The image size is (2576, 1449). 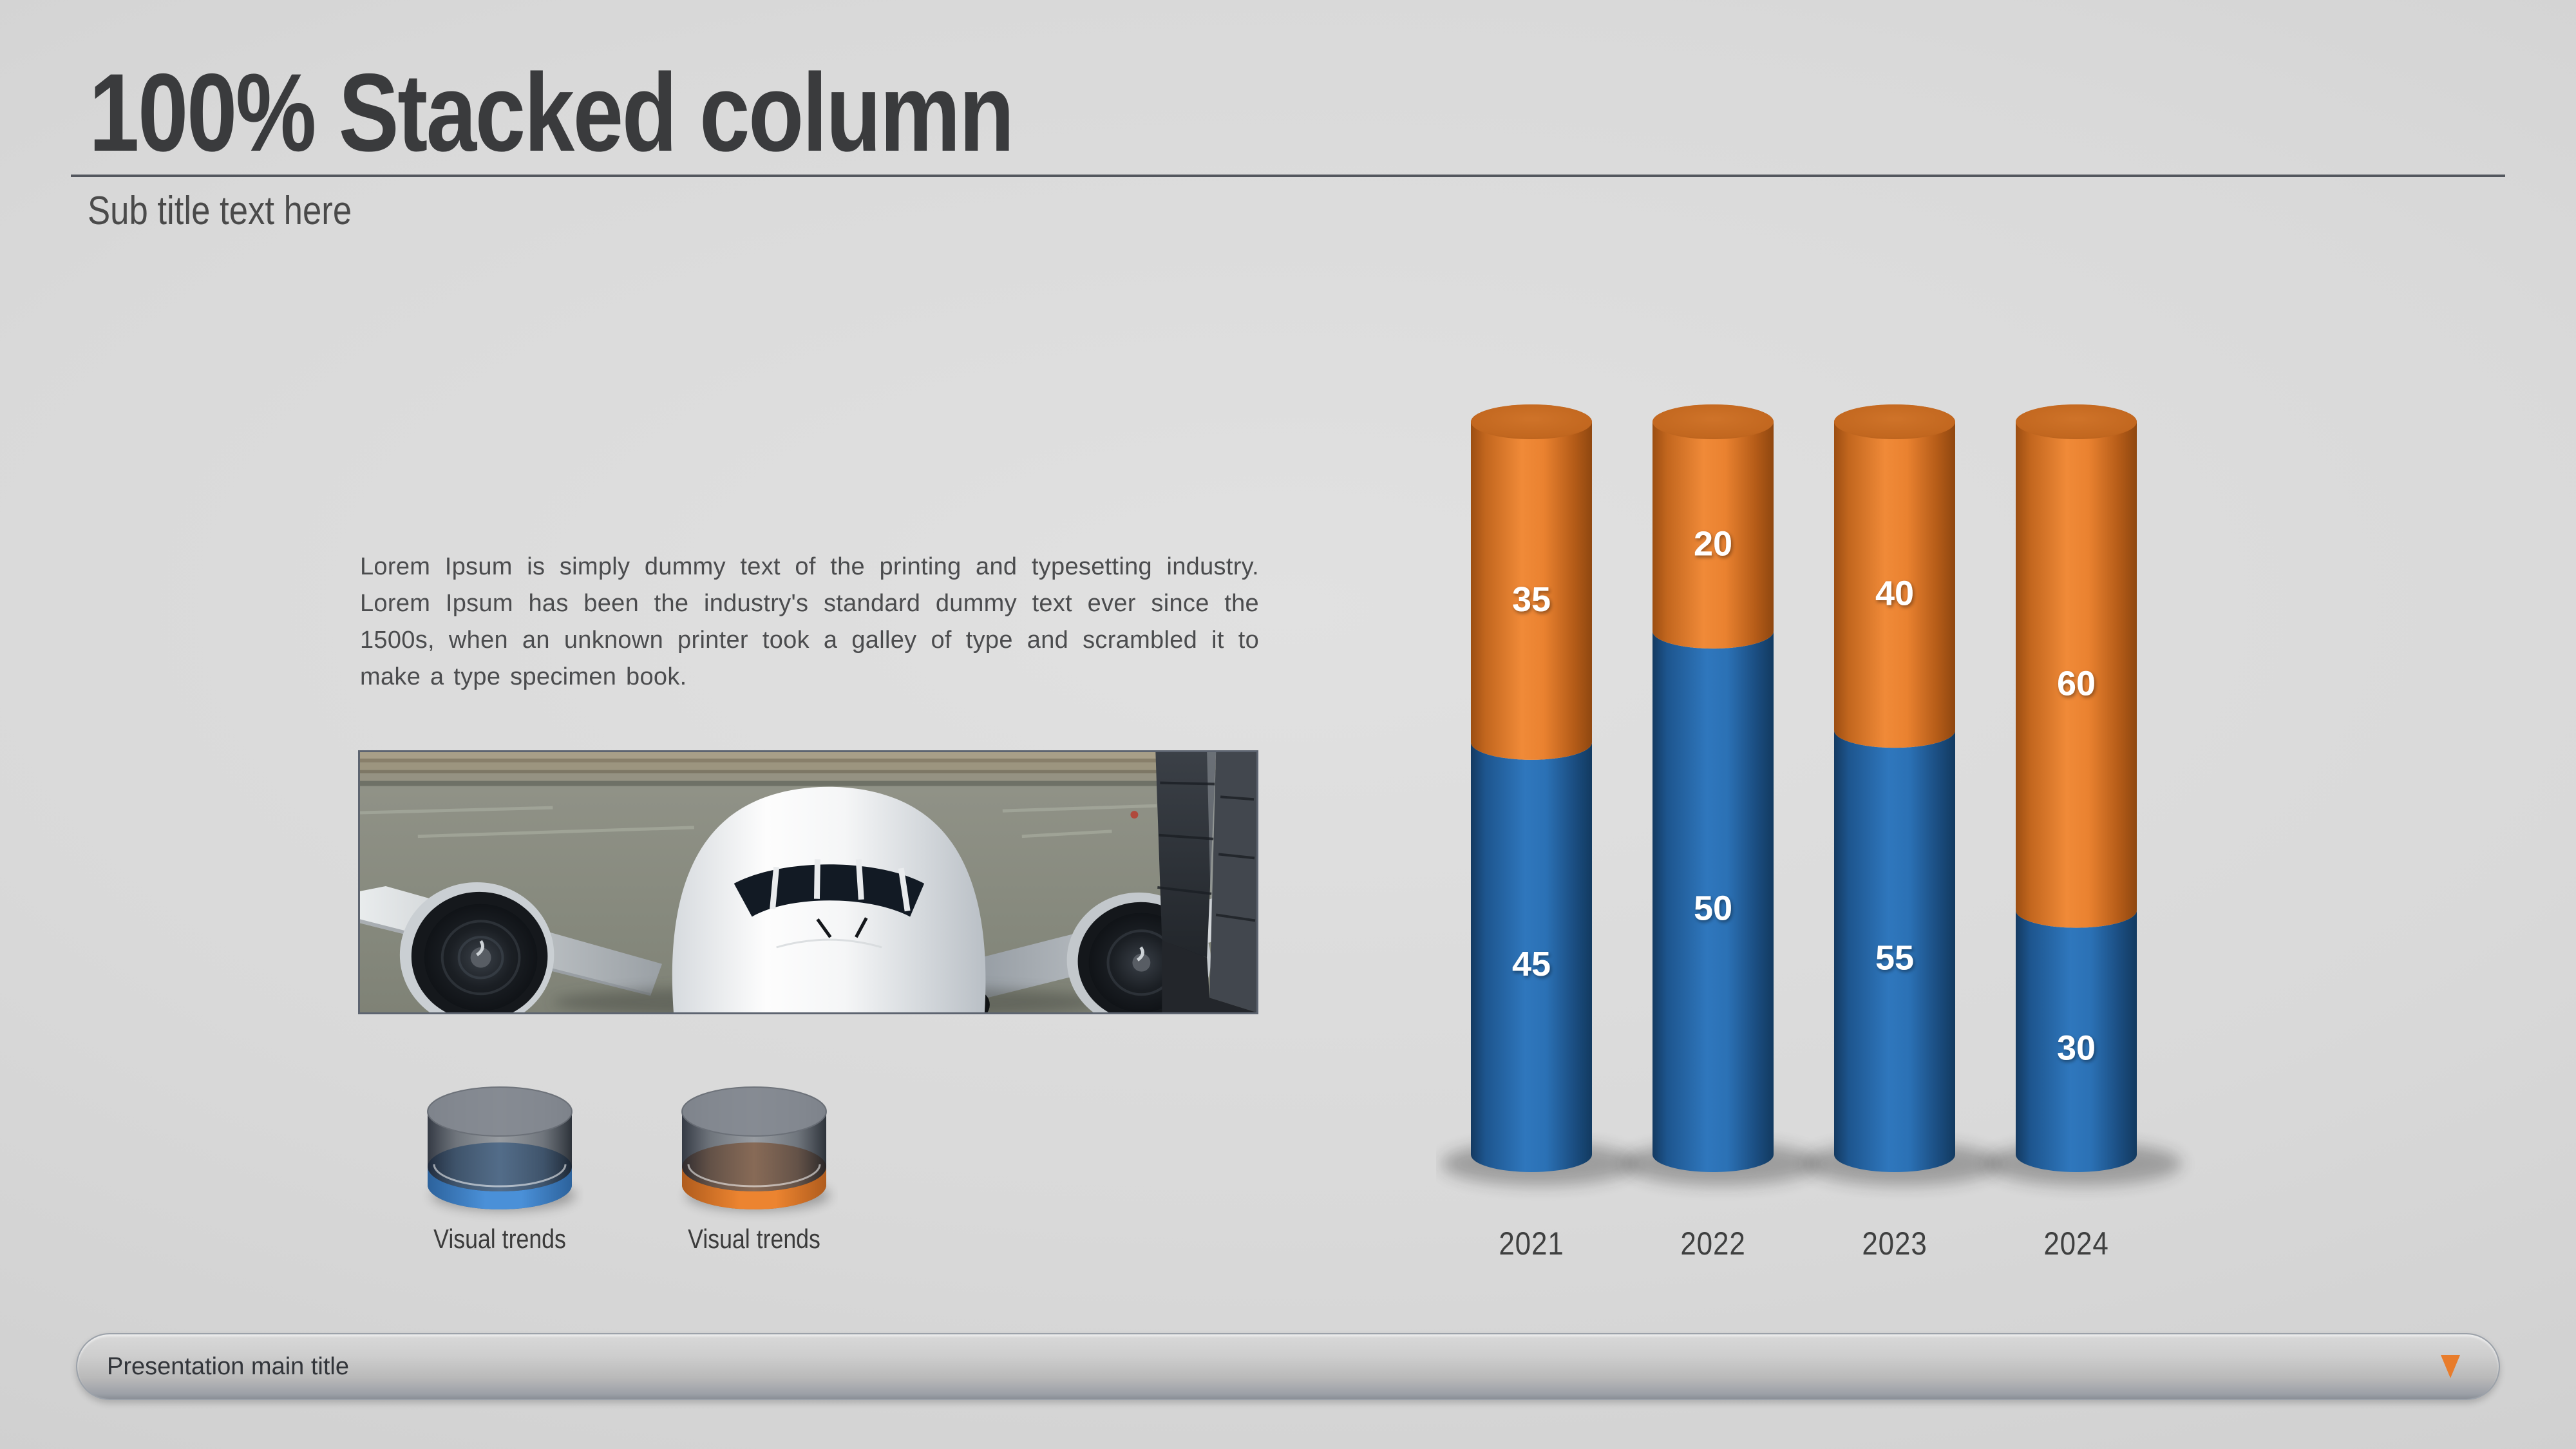 I want to click on legend-item-blue: Visual trends, so click(x=499, y=1158).